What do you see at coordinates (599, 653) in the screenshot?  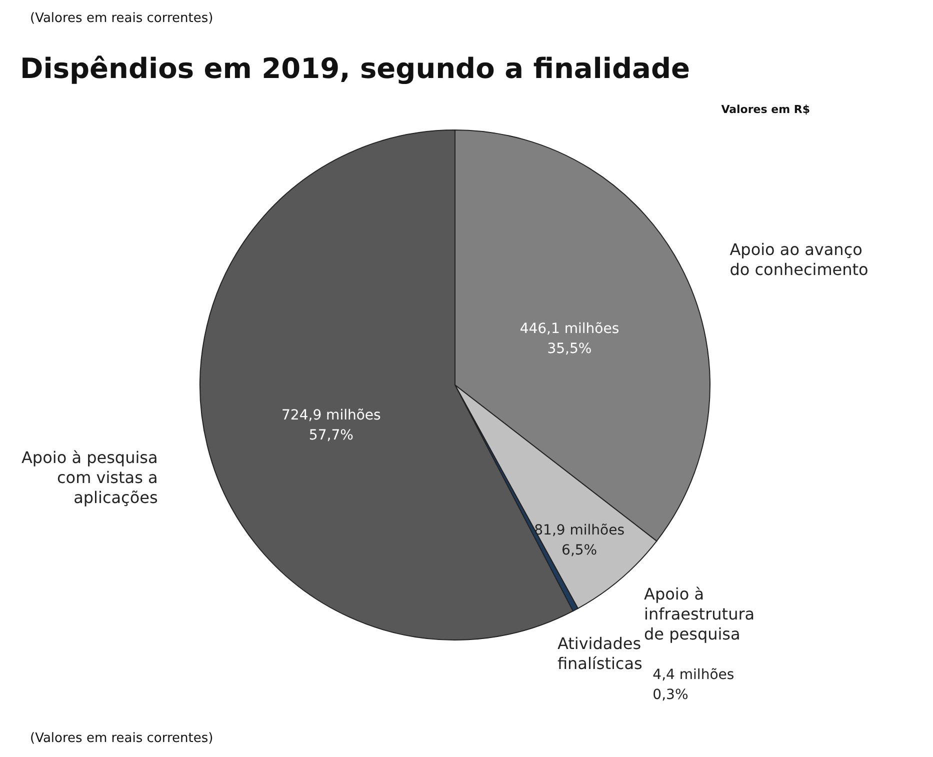 I see `slice-label: Atividades finalísticas` at bounding box center [599, 653].